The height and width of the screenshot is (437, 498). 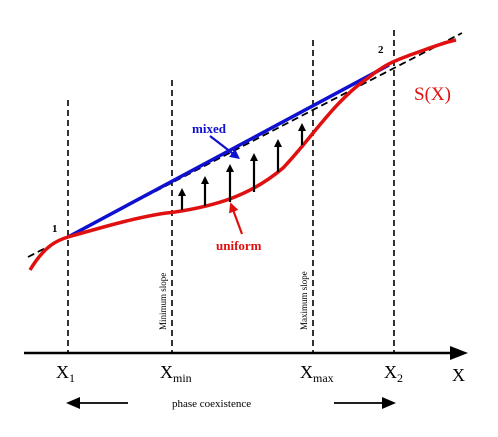 What do you see at coordinates (389, 403) in the screenshot?
I see `coexistence-right-arrowhead` at bounding box center [389, 403].